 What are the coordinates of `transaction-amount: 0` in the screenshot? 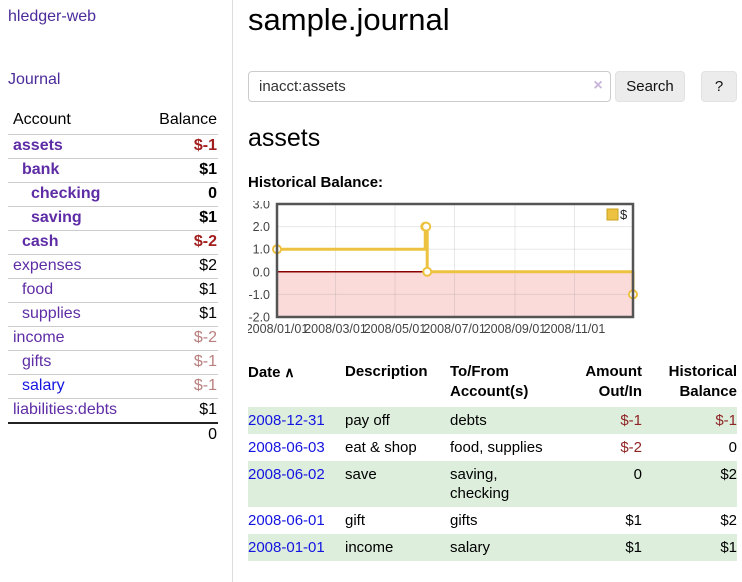 It's located at (612, 484).